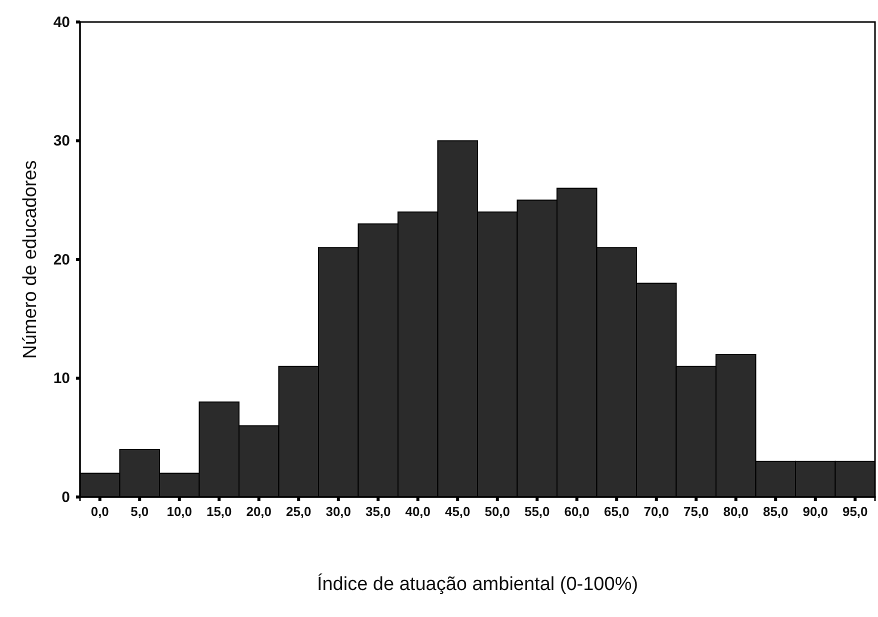  Describe the element at coordinates (339, 512) in the screenshot. I see `x-tick-label: 30,0` at that location.